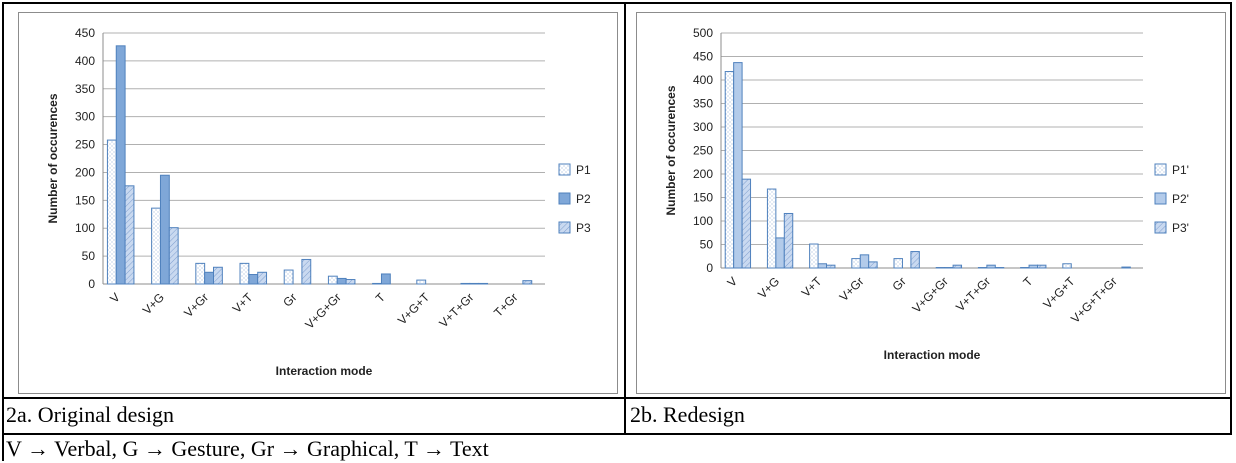 The width and height of the screenshot is (1236, 463). I want to click on caption-redesign: 2b. Redesign, so click(687, 414).